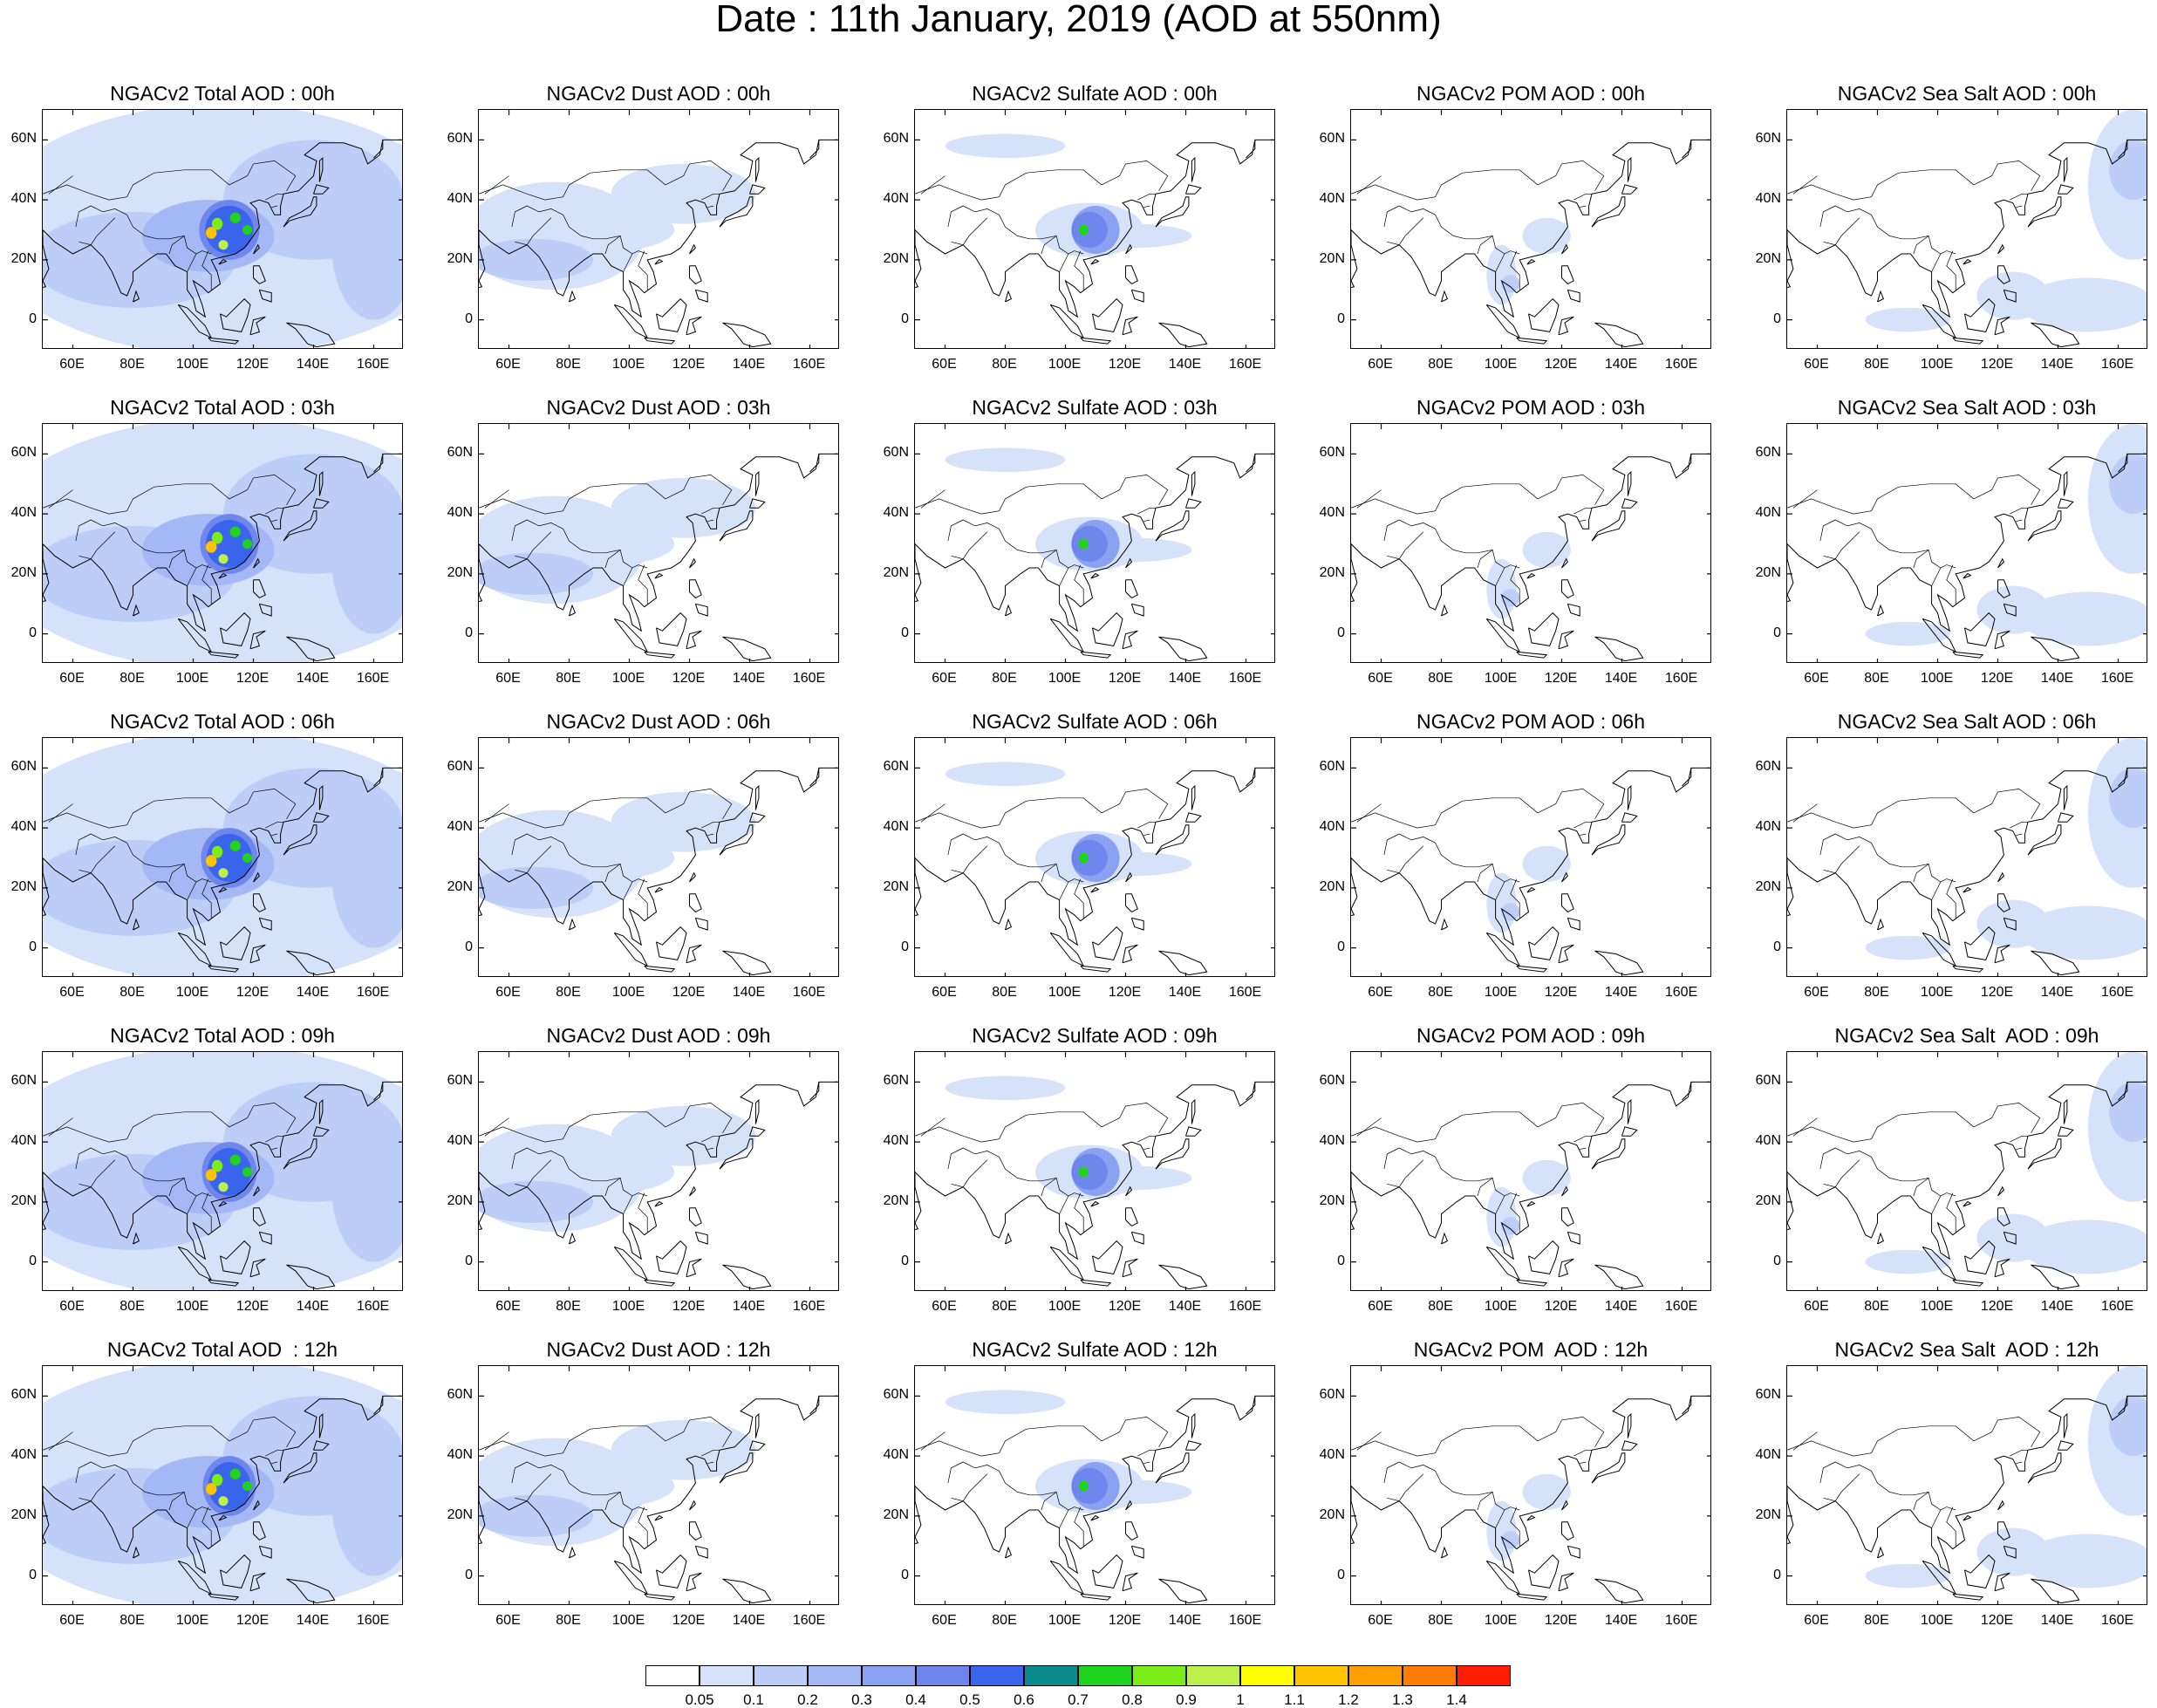 This screenshot has height=1708, width=2157. What do you see at coordinates (223, 1035) in the screenshot?
I see `panel-title-total-09h: NGACv2 Total AOD : 09h` at bounding box center [223, 1035].